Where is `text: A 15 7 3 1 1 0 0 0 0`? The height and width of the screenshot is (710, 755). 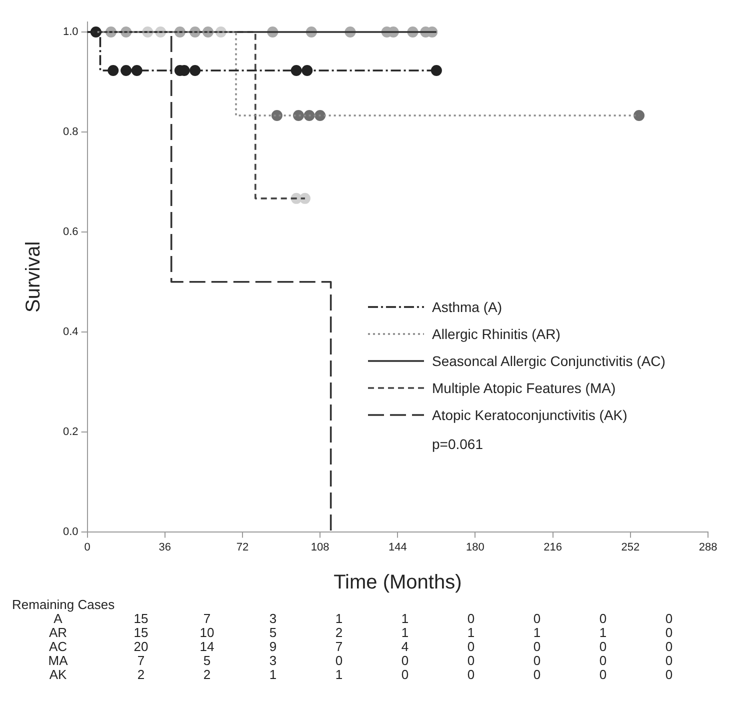 text: A 15 7 3 1 1 0 0 0 0 is located at coordinates (363, 618).